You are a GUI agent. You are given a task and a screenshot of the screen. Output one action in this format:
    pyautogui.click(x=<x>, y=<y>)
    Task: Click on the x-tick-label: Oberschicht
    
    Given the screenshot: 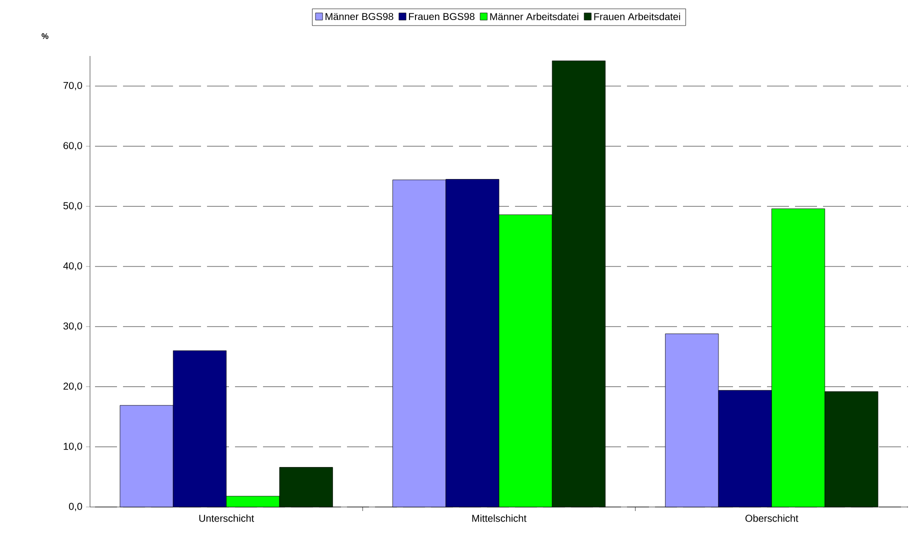 What is the action you would take?
    pyautogui.click(x=771, y=518)
    